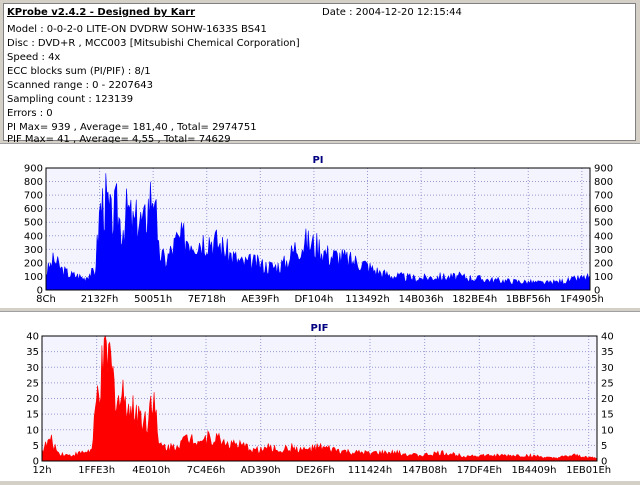  What do you see at coordinates (33, 250) in the screenshot?
I see `y-tick-left: 300` at bounding box center [33, 250].